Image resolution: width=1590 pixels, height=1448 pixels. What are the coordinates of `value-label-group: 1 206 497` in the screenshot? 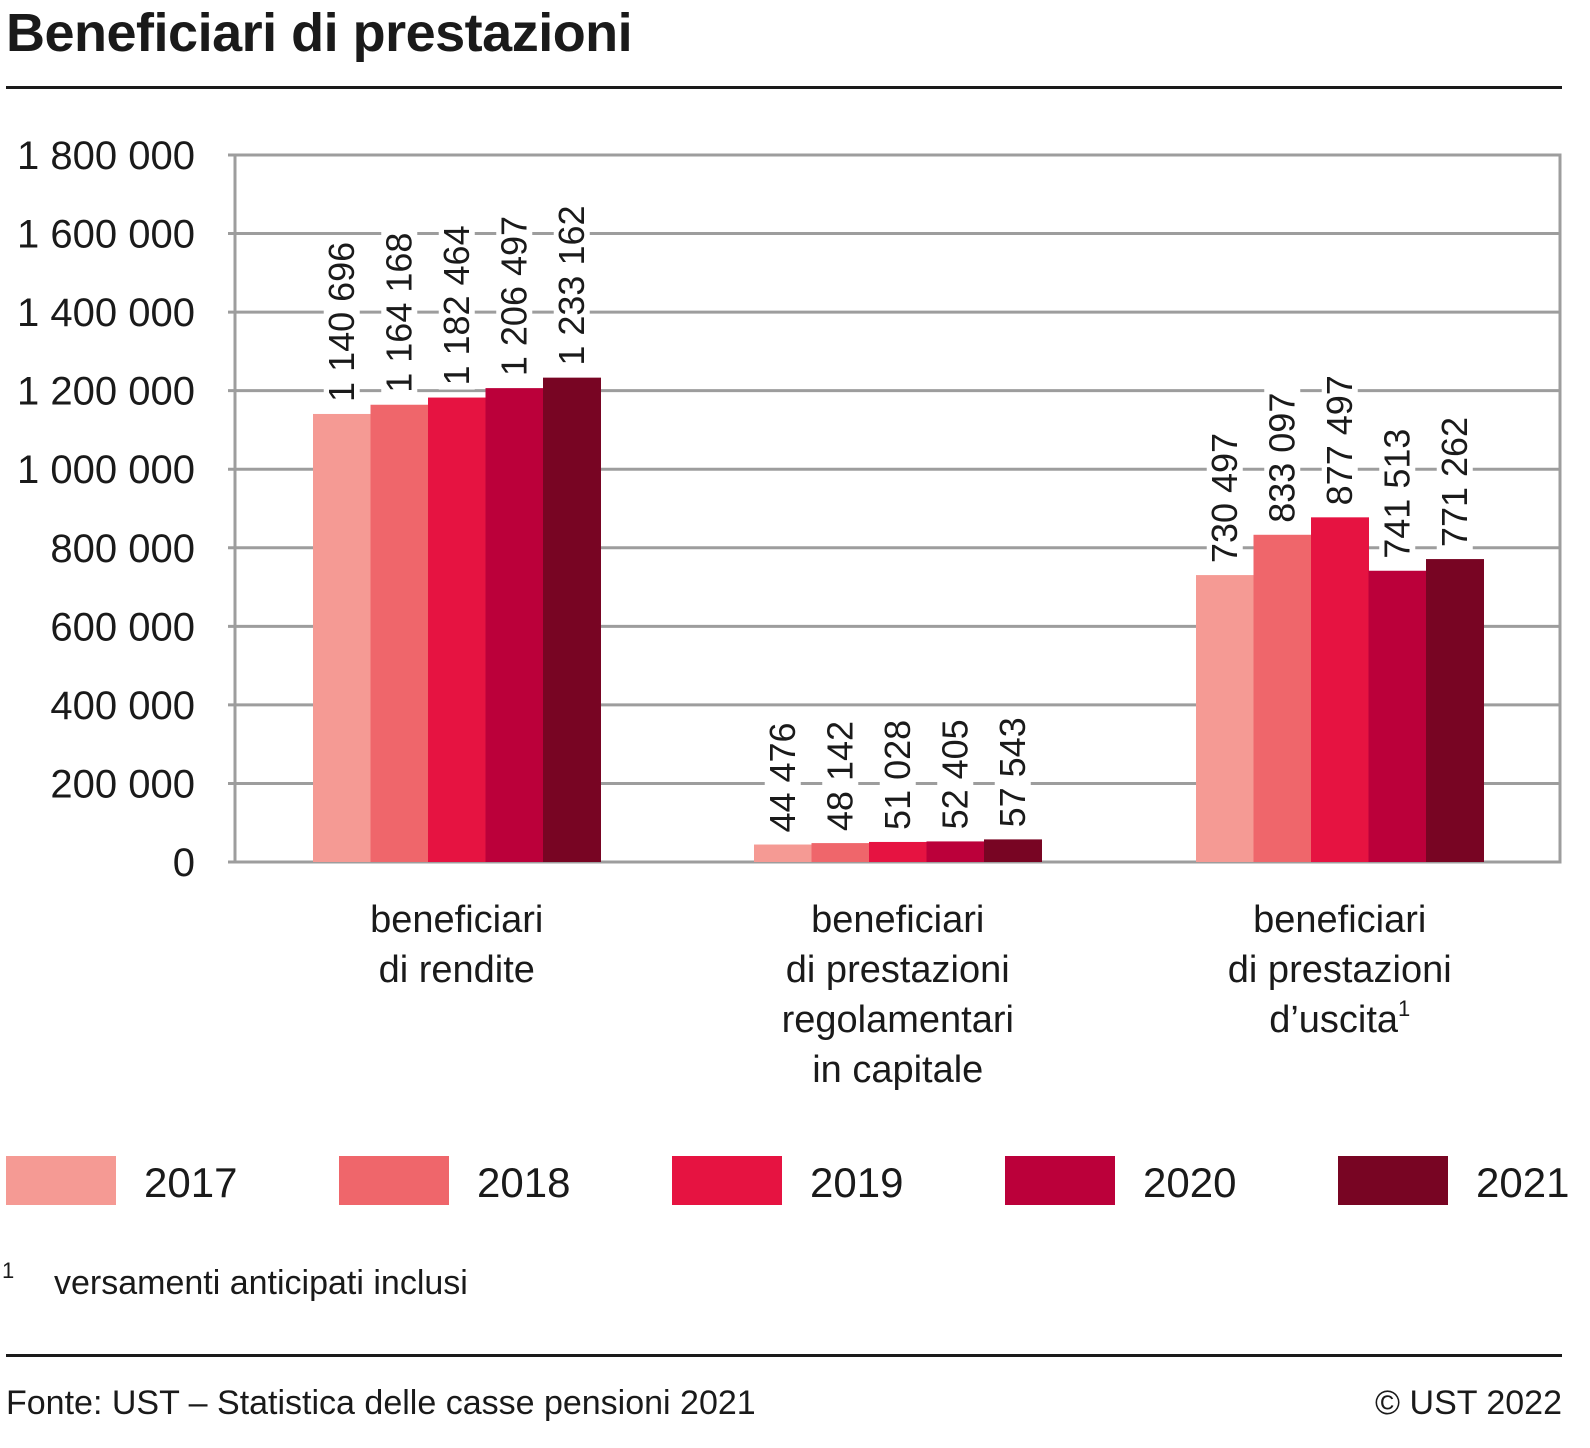 It's located at (513, 295).